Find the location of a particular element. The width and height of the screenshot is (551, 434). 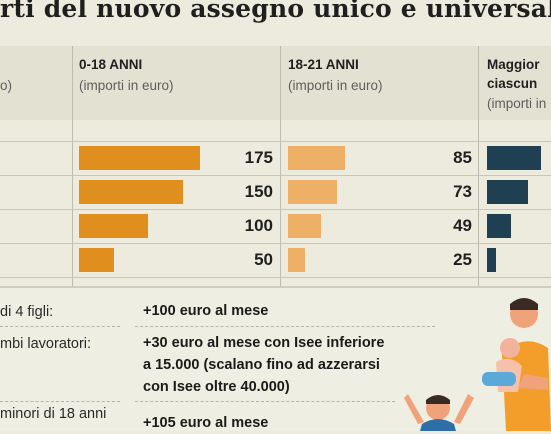

adult-arm is located at coordinates (533, 382).